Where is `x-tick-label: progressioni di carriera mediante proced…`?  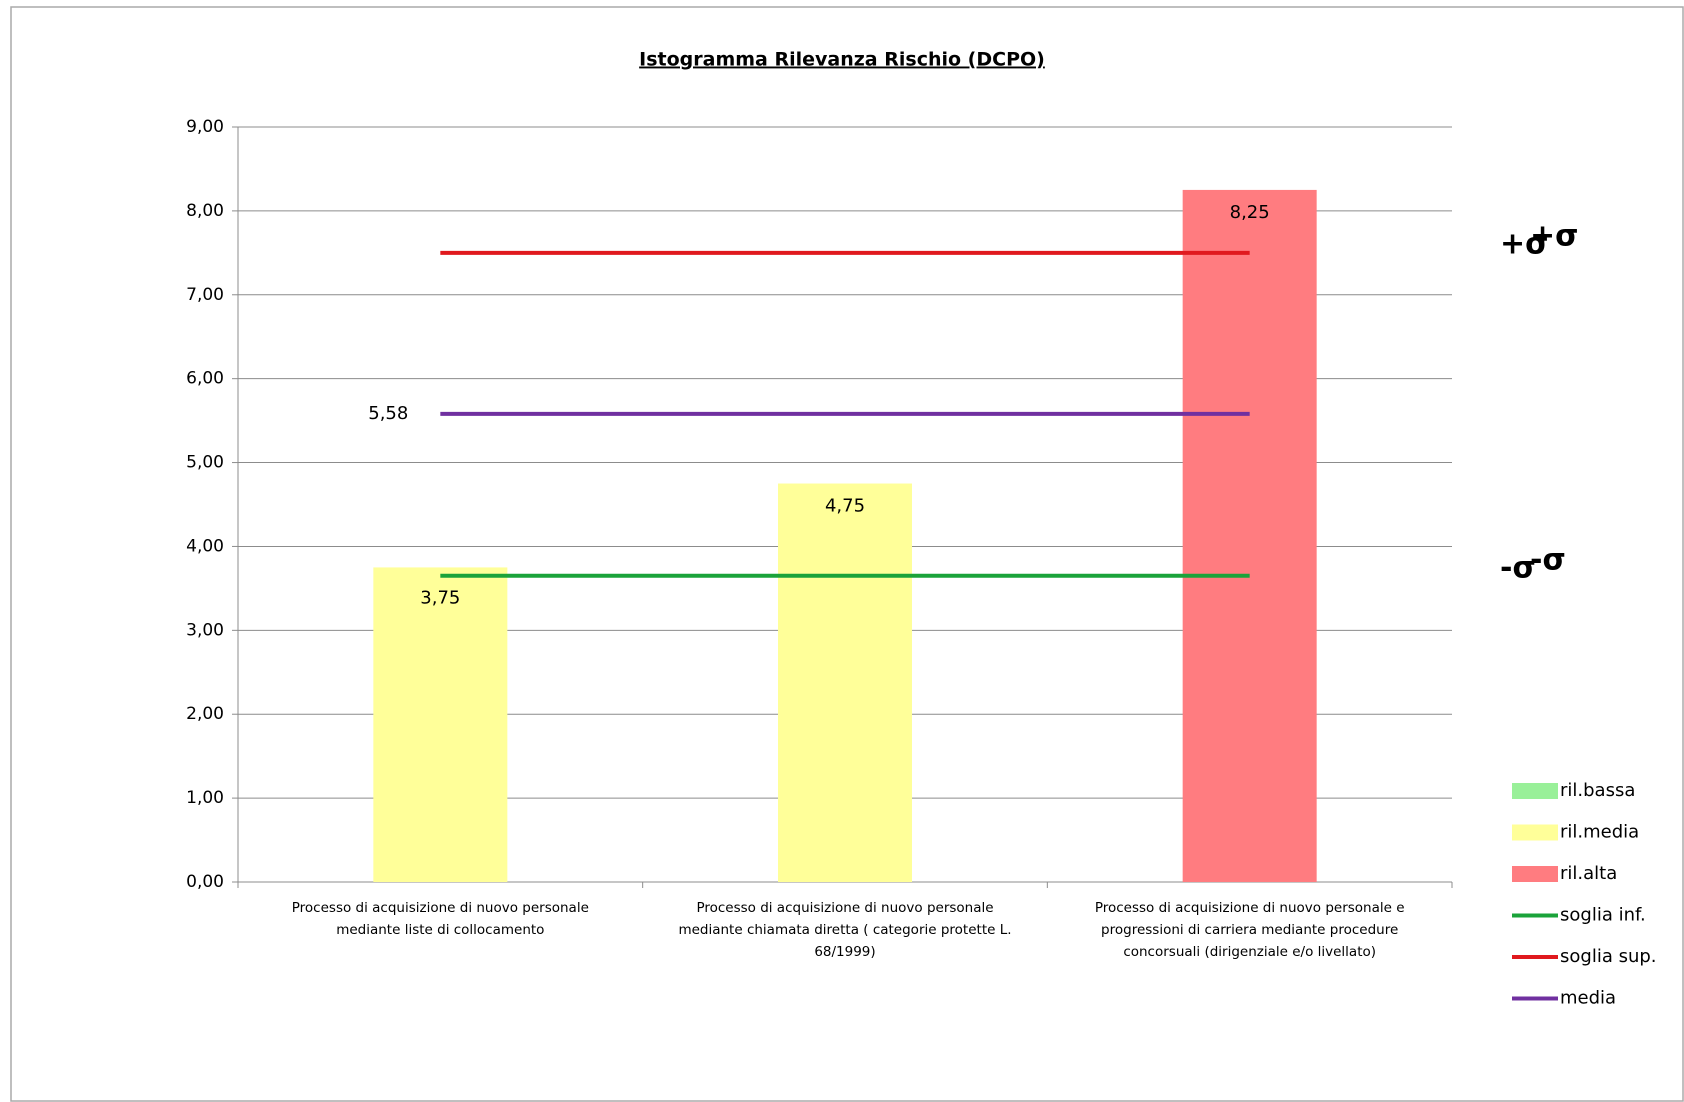
x-tick-label: progressioni di carriera mediante proced… is located at coordinates (1249, 930).